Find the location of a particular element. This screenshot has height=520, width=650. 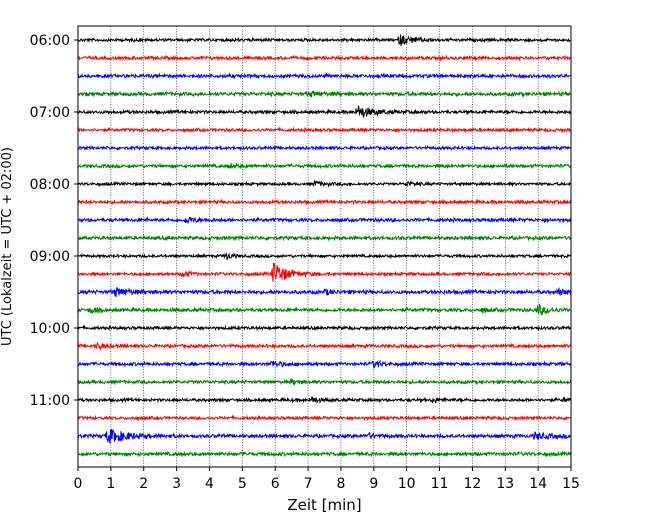

x-tick-label: 15 is located at coordinates (571, 484).